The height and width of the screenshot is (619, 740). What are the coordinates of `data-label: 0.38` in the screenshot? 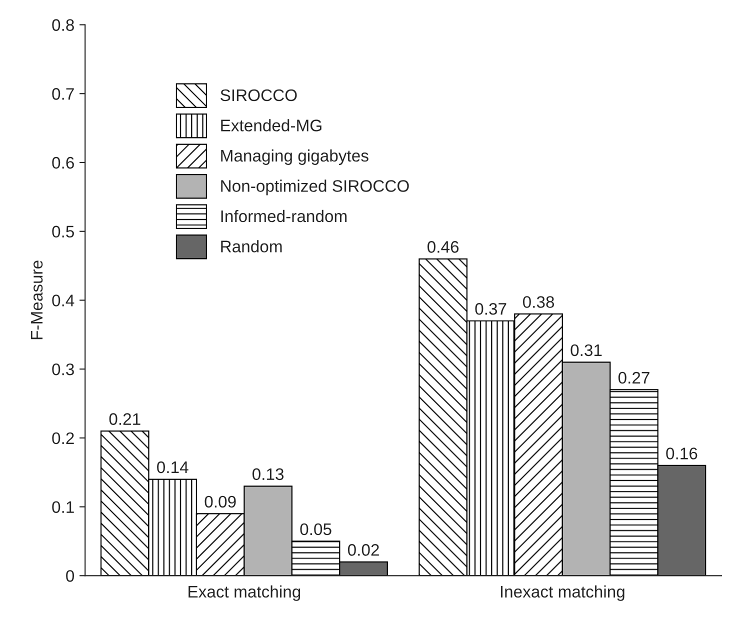 It's located at (538, 302).